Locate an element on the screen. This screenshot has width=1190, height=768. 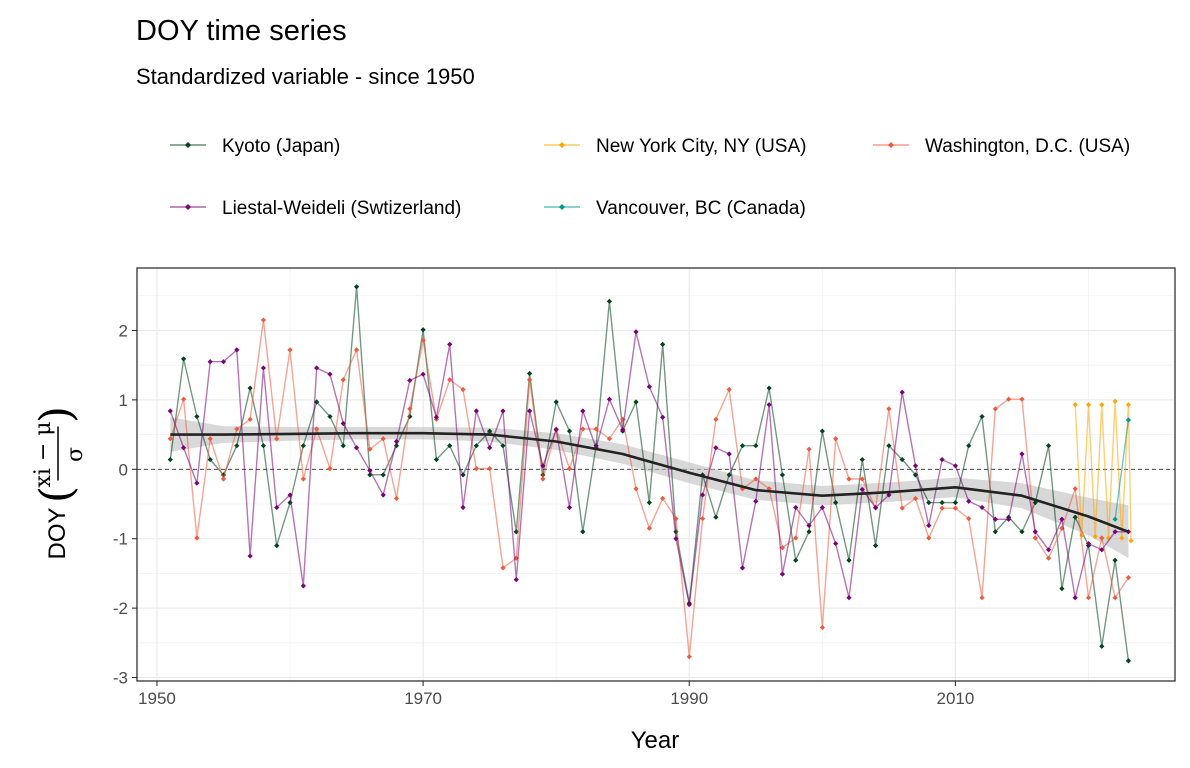
legend-item-liestal-weideli-swtizerland: Liestal-Weideli (Swtizerland) is located at coordinates (315, 208).